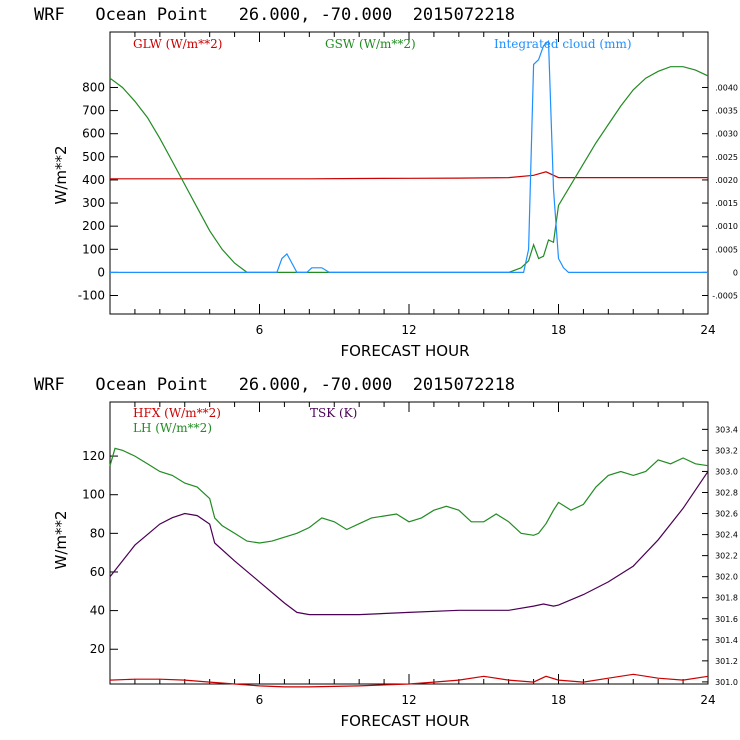 This screenshot has height=740, width=740. What do you see at coordinates (97, 533) in the screenshot?
I see `y-tick-label: 80` at bounding box center [97, 533].